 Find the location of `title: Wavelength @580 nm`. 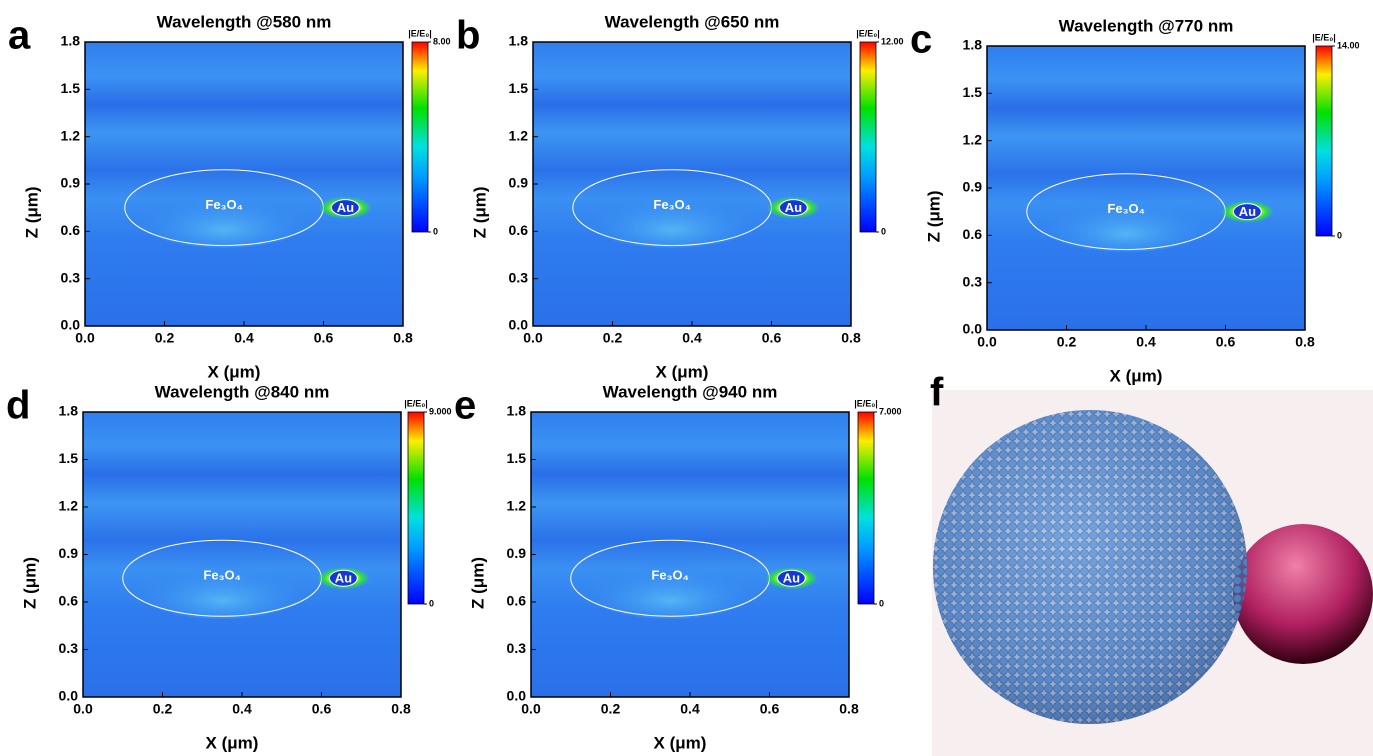

title: Wavelength @580 nm is located at coordinates (244, 21).